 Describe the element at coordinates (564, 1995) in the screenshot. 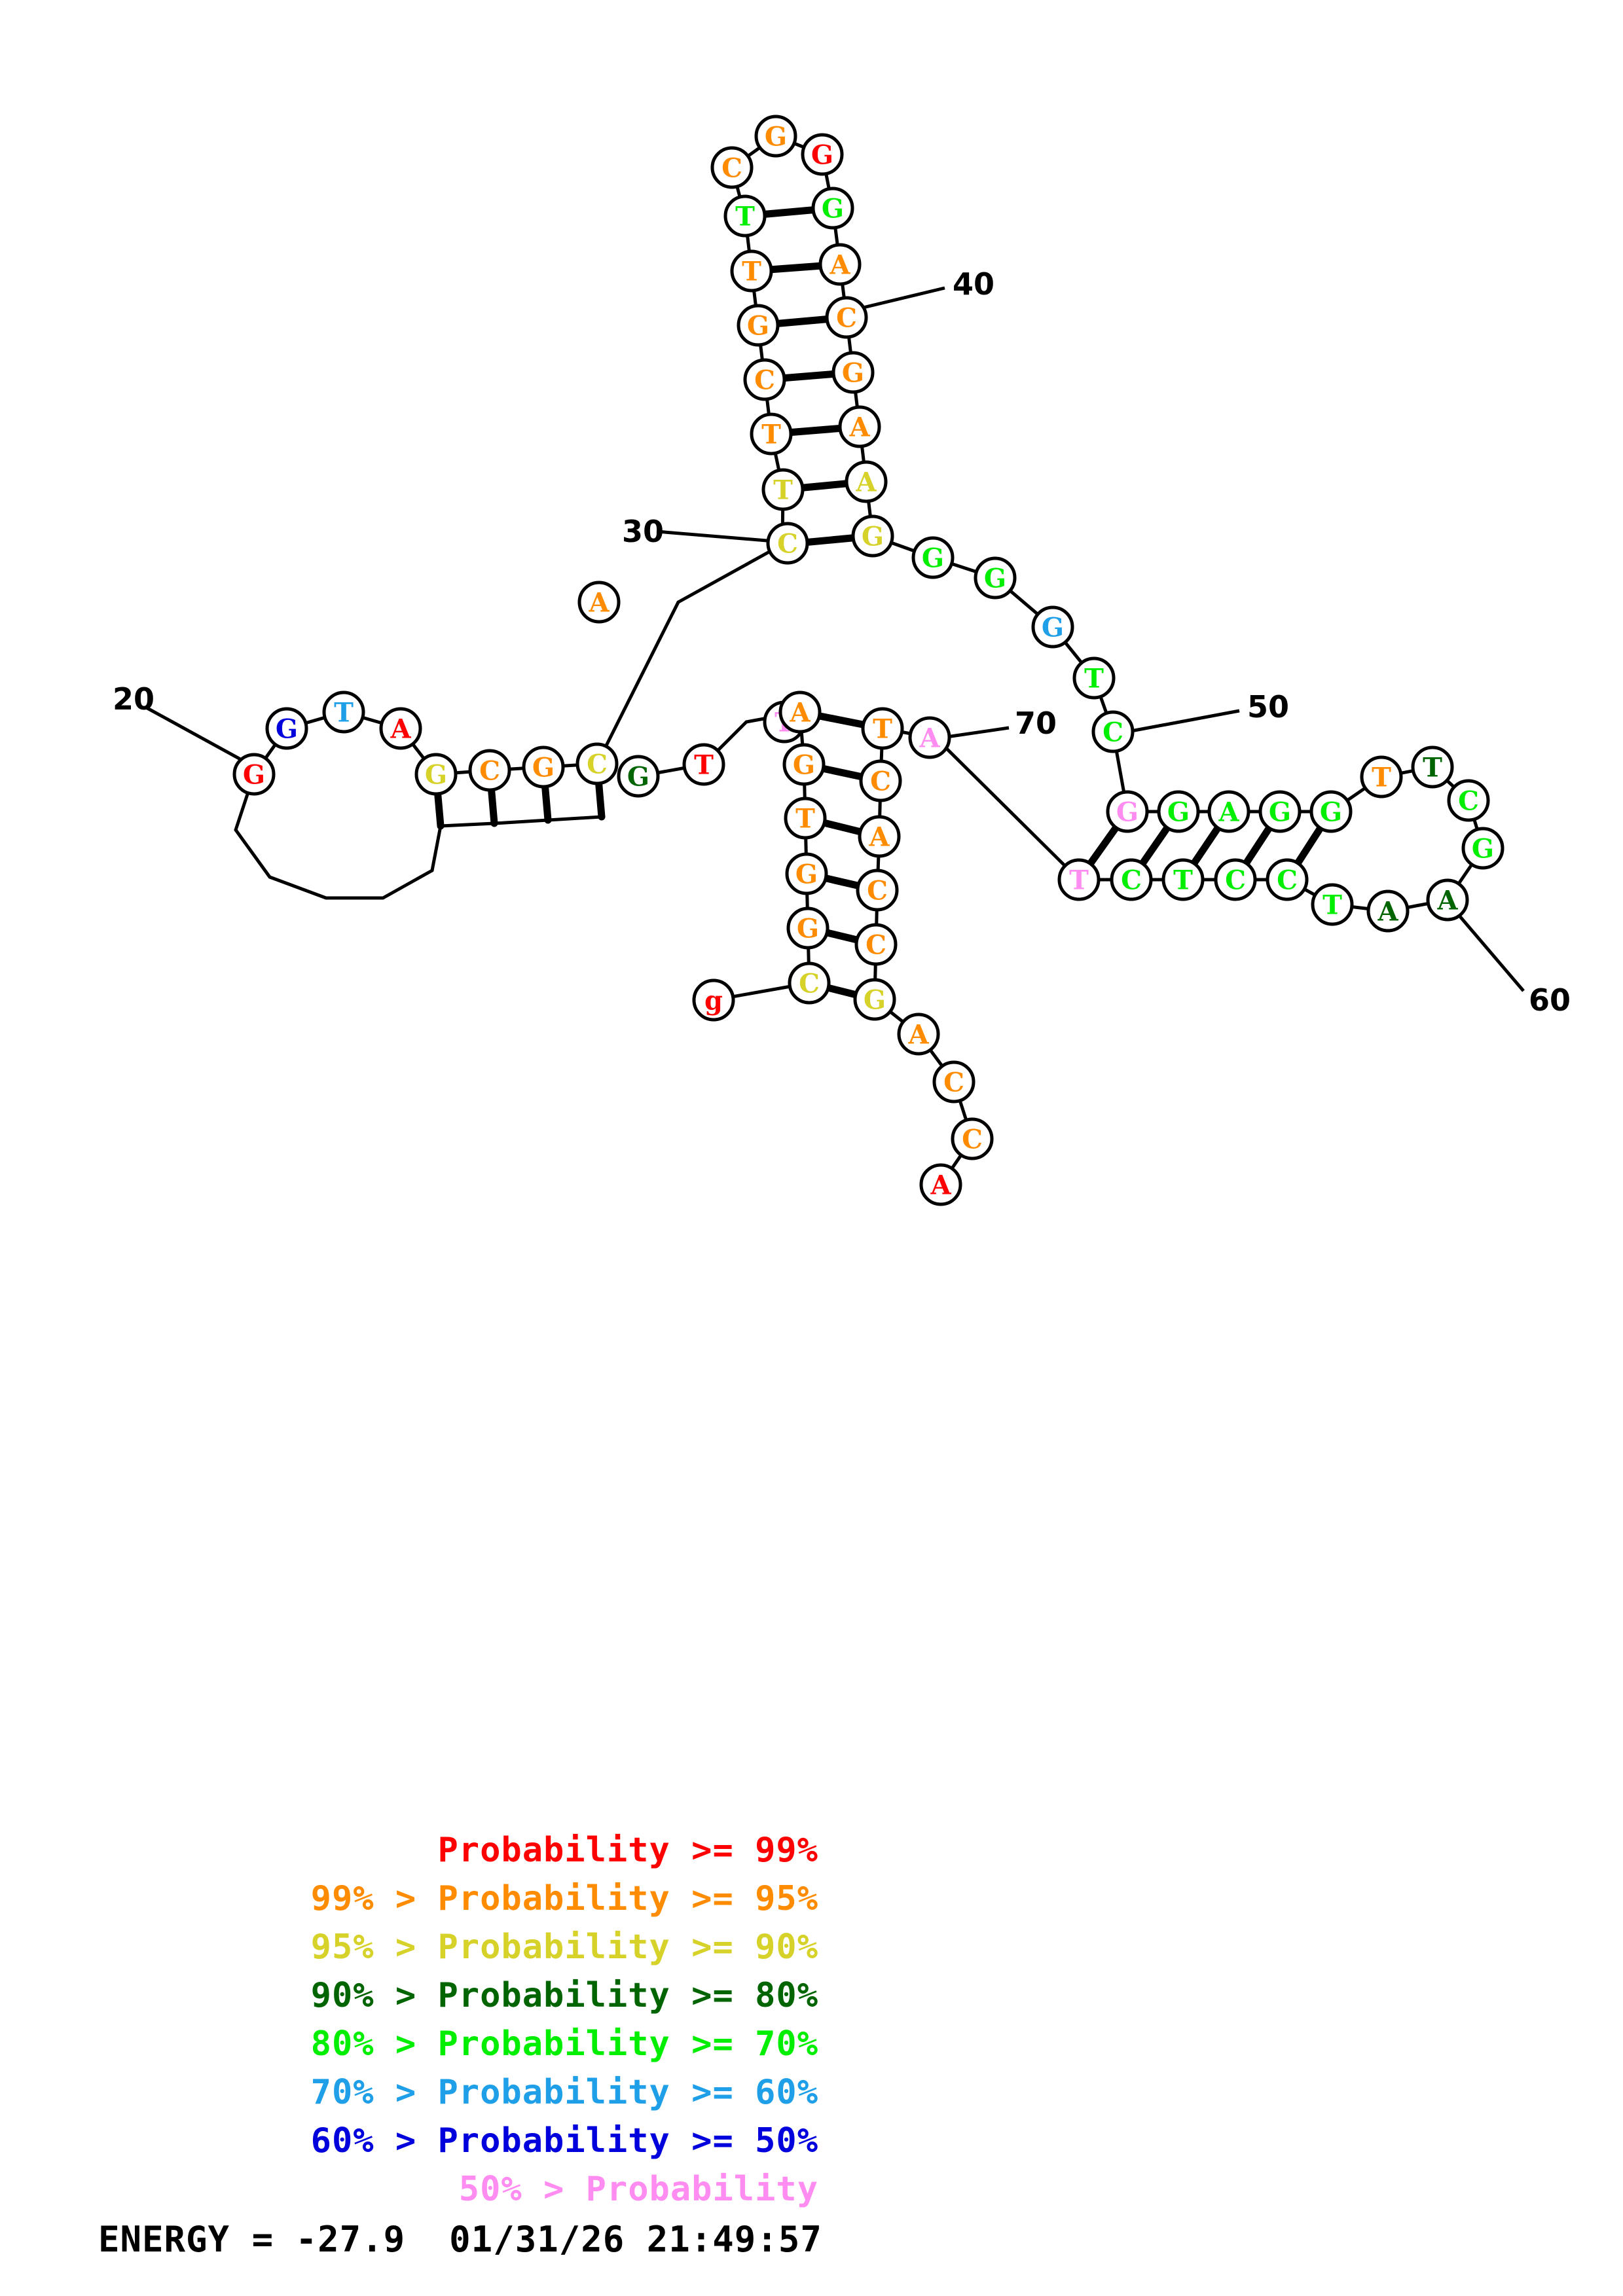

I see `legend-row: 90% > Probability >= 80%` at that location.